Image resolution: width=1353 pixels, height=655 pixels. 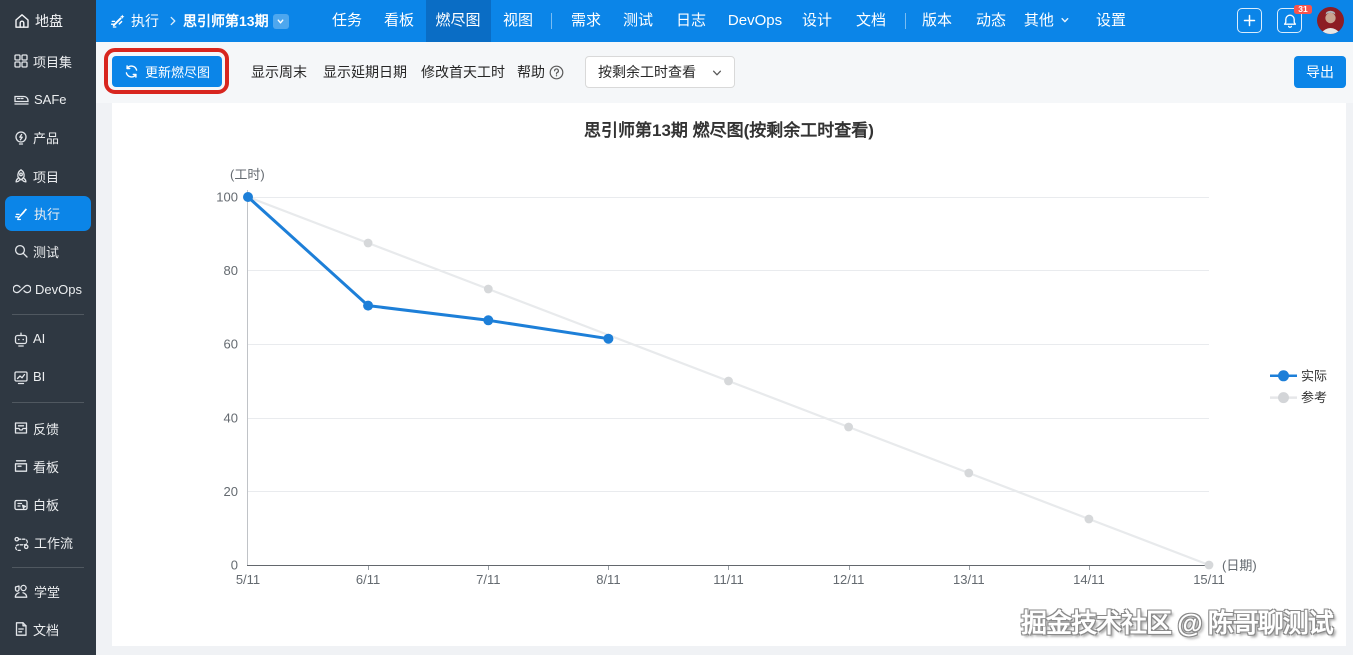 I want to click on svg-text: 实际, so click(x=1314, y=375).